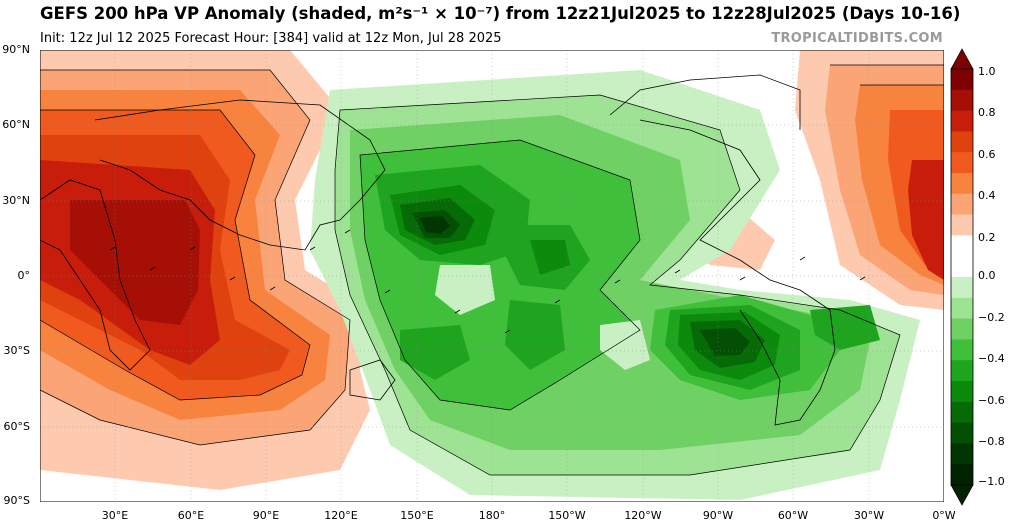  What do you see at coordinates (962, 495) in the screenshot?
I see `colorbar-extend-min-arrow` at bounding box center [962, 495].